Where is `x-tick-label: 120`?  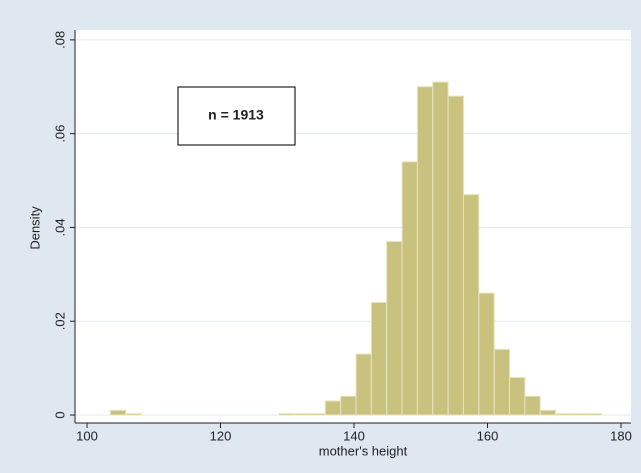 x-tick-label: 120 is located at coordinates (221, 435).